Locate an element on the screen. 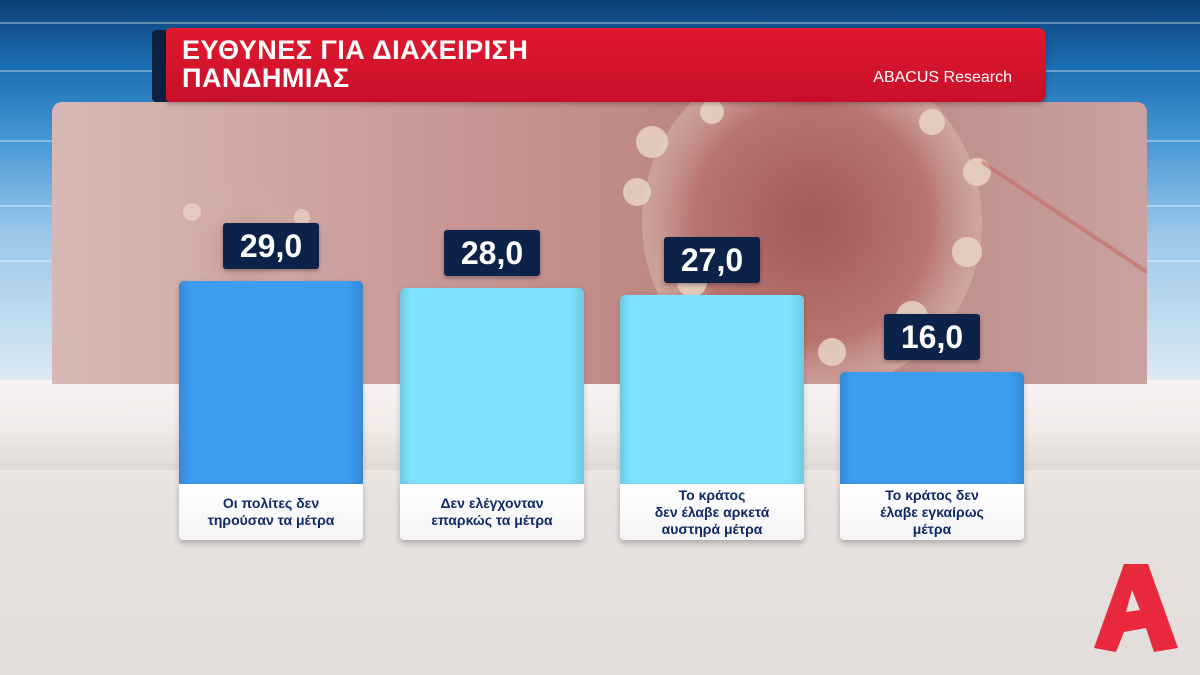  category-label-text: Το κράτος δεν έλαβε εγκαίρως μέτρα is located at coordinates (932, 511).